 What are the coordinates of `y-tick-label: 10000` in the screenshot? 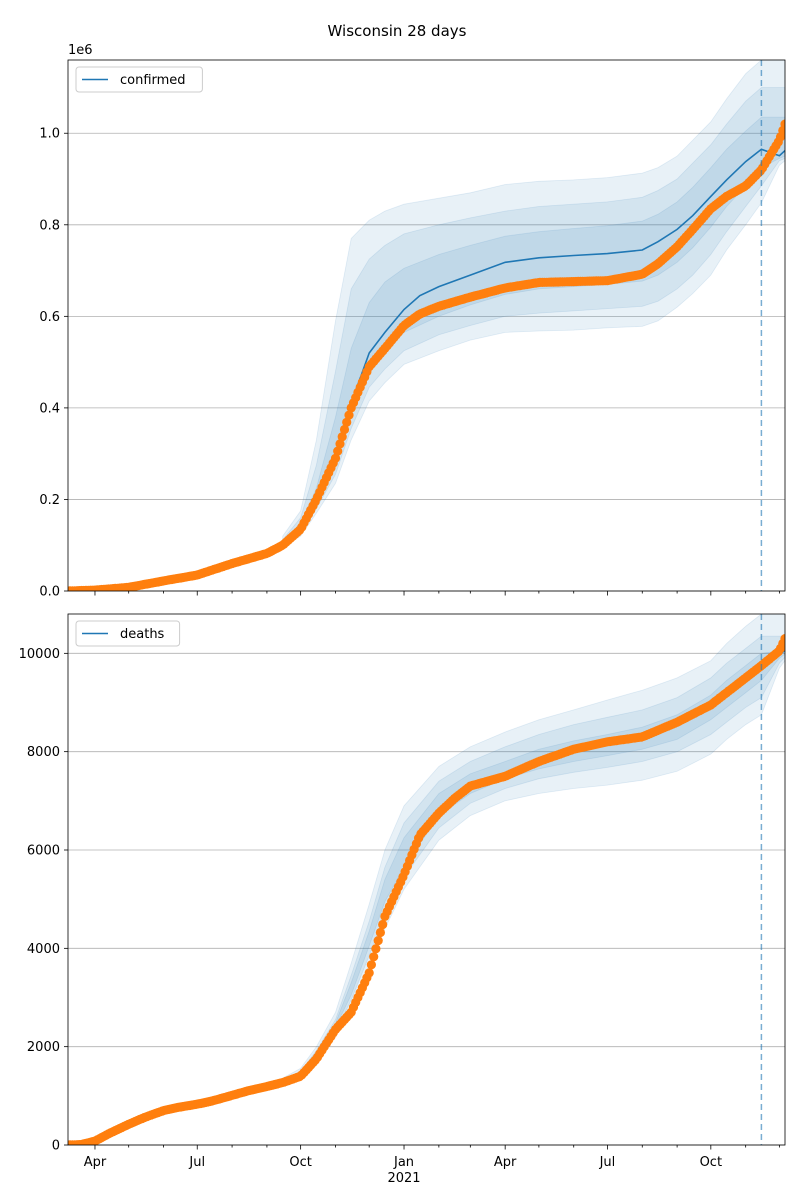 It's located at (39, 654).